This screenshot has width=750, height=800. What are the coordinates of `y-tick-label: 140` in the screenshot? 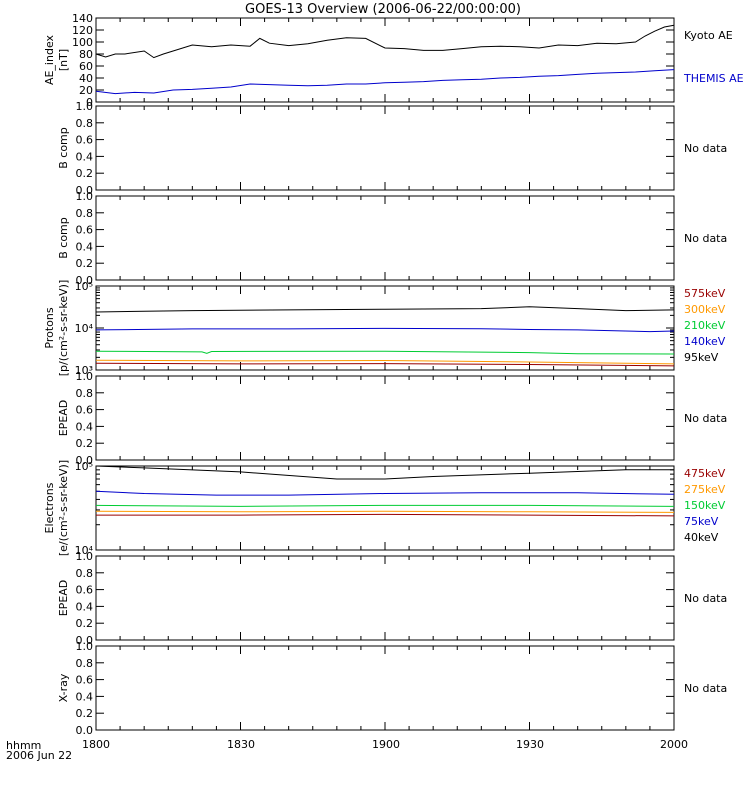 It's located at (82, 18).